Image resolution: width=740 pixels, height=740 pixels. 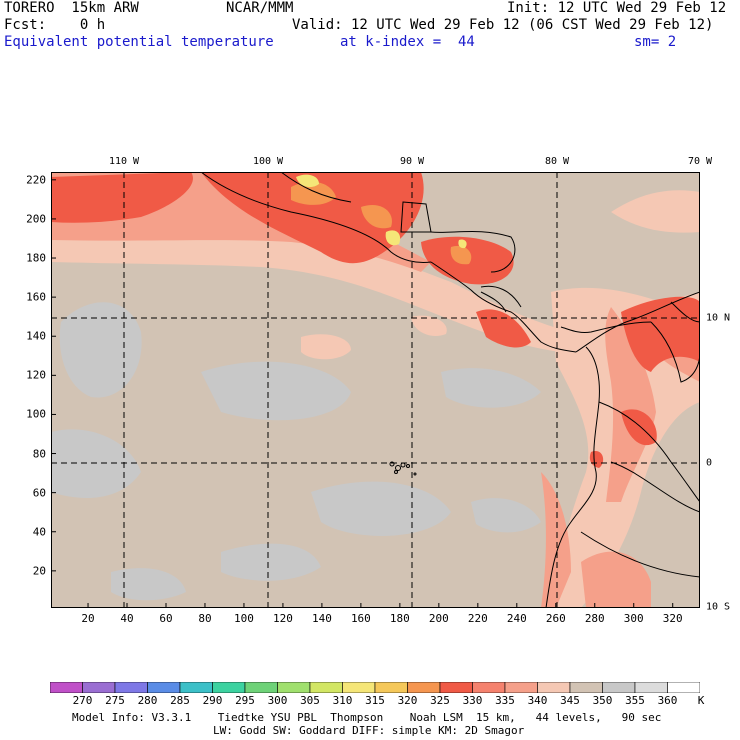 What do you see at coordinates (472, 700) in the screenshot?
I see `colorbar-label: 330` at bounding box center [472, 700].